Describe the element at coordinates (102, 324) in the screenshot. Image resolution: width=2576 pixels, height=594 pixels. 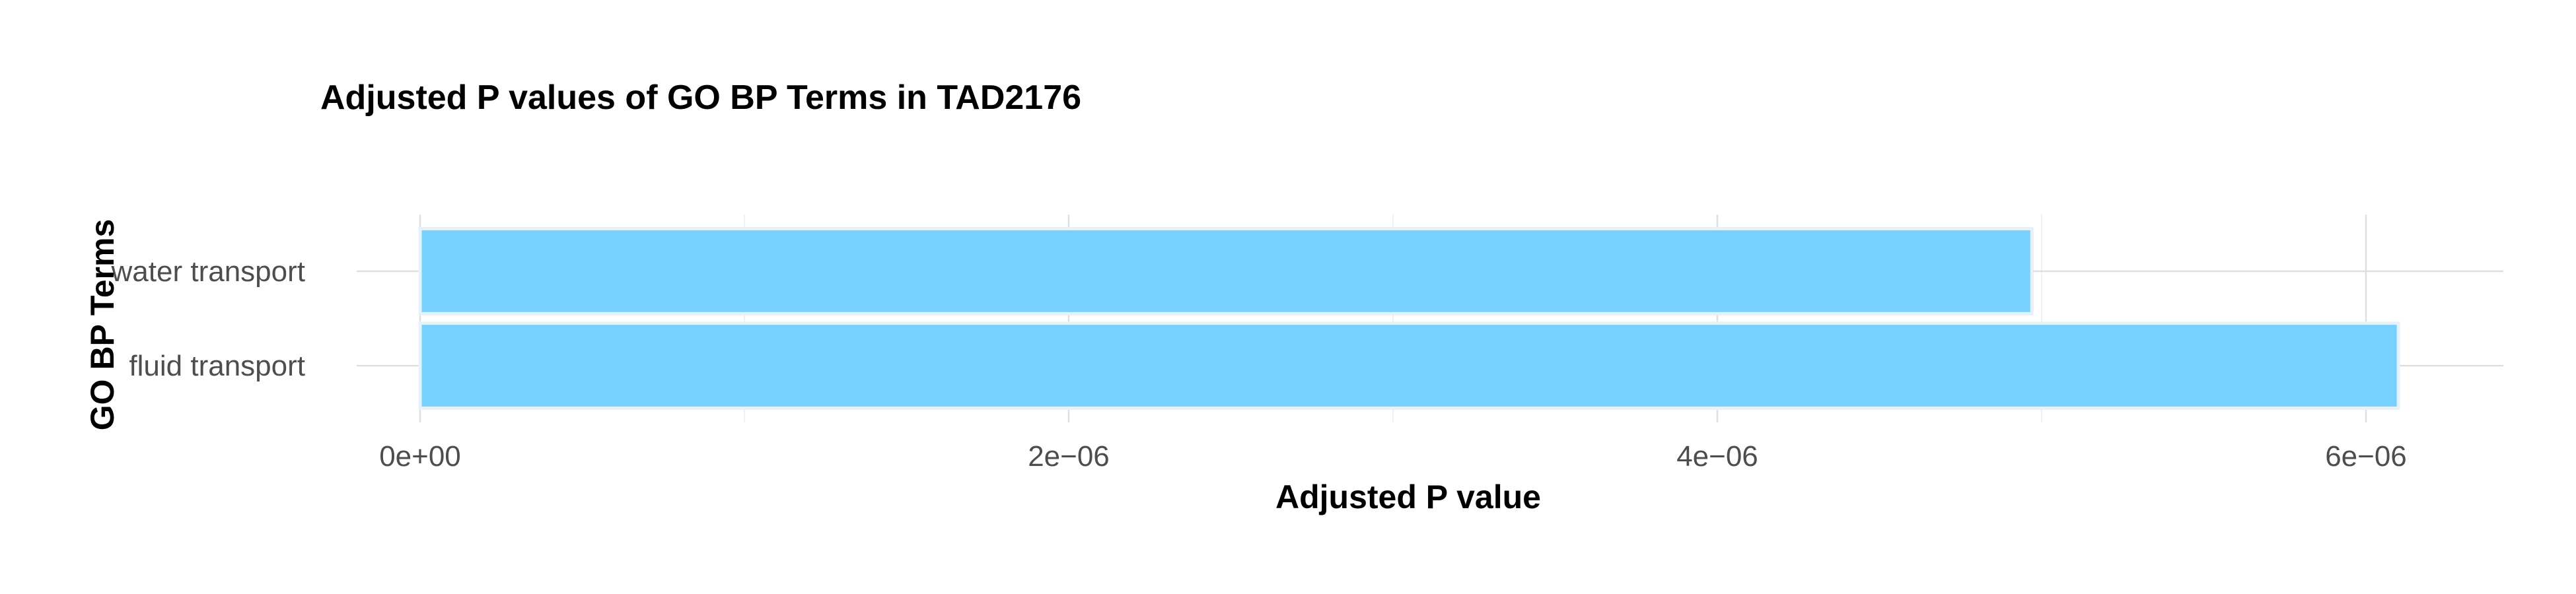
I see `y-axis-title: GO BP Terms` at that location.